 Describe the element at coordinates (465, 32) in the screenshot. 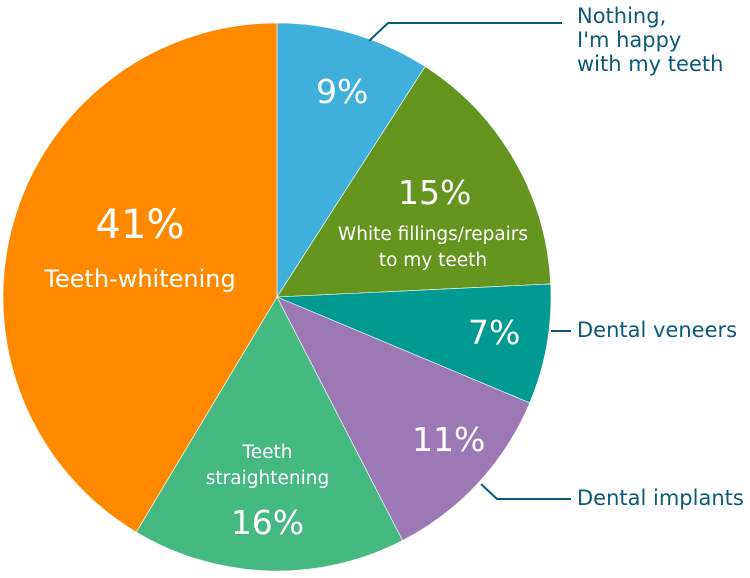

I see `leader-line-nothing` at that location.